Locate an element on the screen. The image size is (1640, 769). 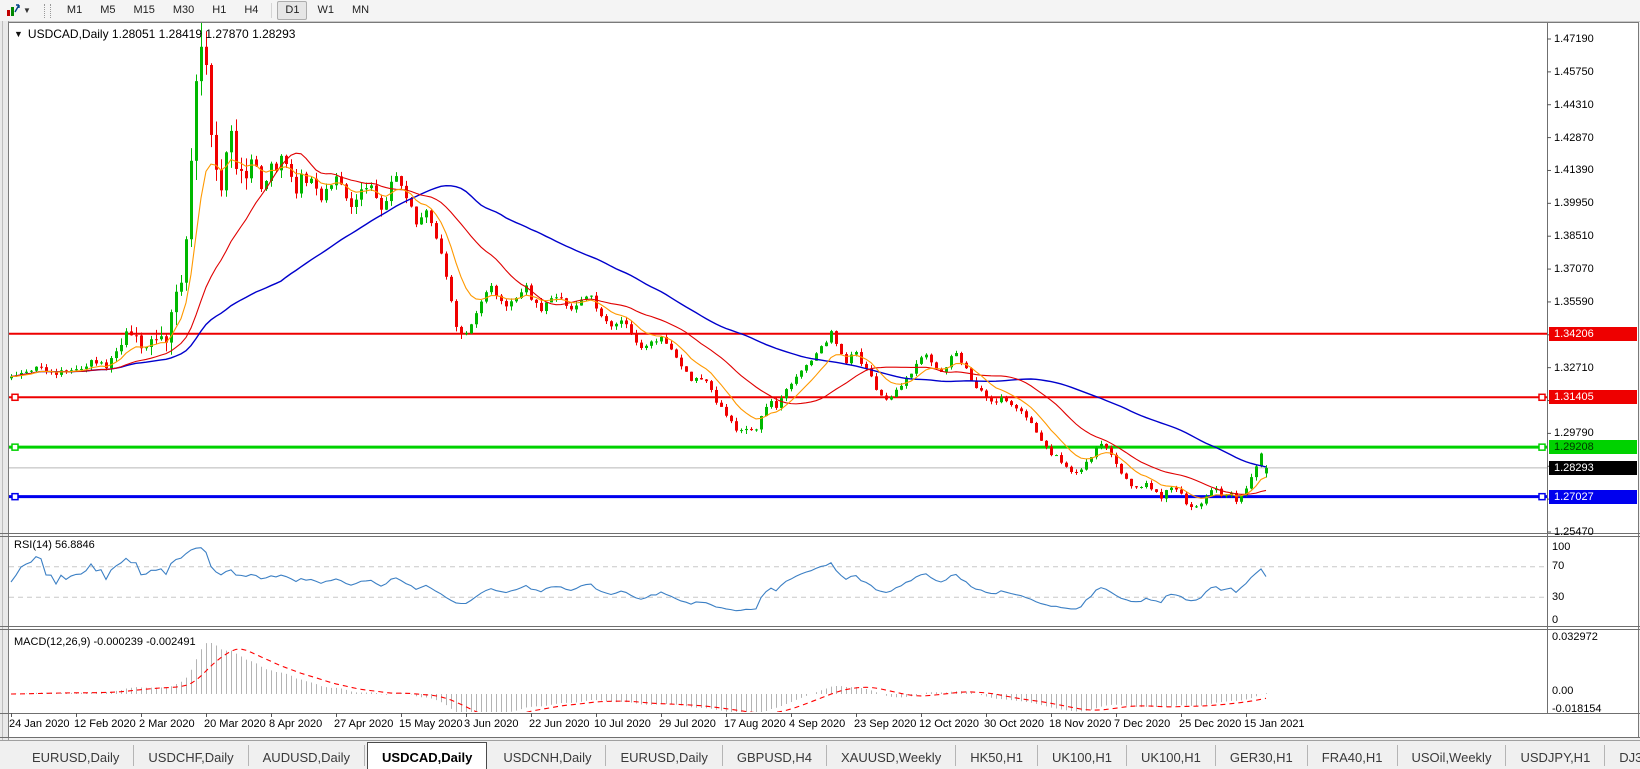
time-axis-label: 20 Mar 2020 is located at coordinates (235, 724).